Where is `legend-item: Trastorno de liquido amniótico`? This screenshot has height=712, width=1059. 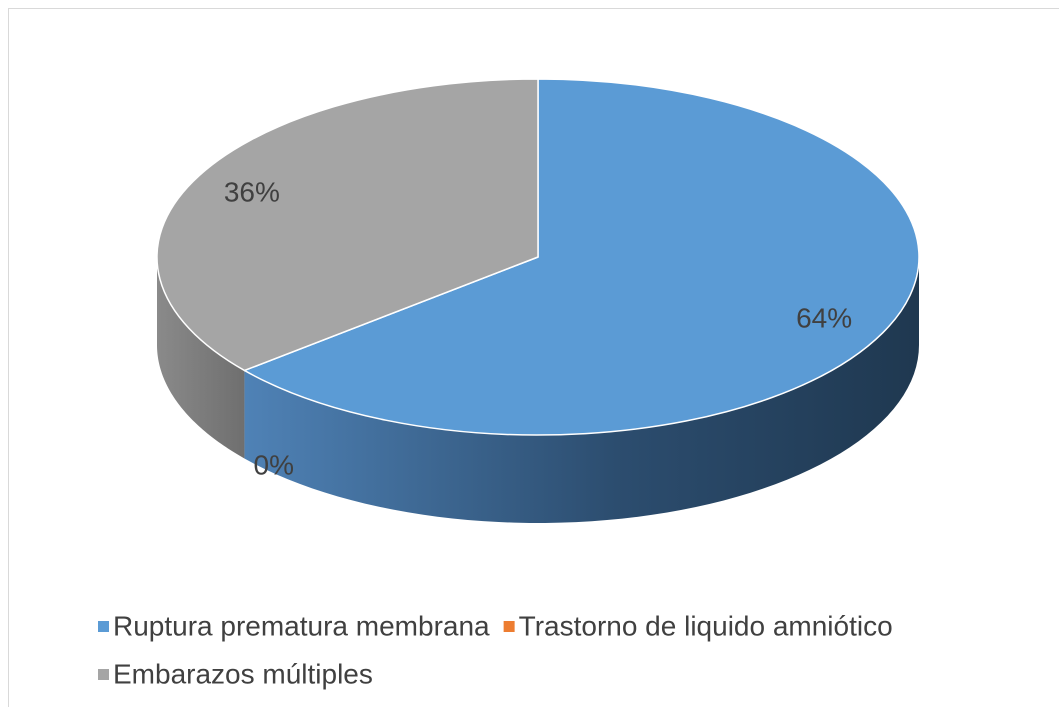
legend-item: Trastorno de liquido amniótico is located at coordinates (698, 625).